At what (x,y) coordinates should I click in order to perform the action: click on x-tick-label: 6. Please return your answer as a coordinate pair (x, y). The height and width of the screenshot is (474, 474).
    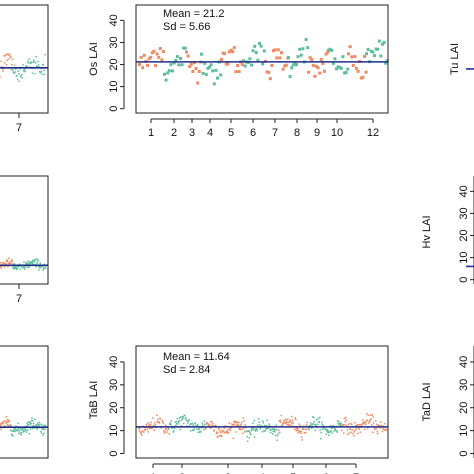
    Looking at the image, I should click on (326, 473).